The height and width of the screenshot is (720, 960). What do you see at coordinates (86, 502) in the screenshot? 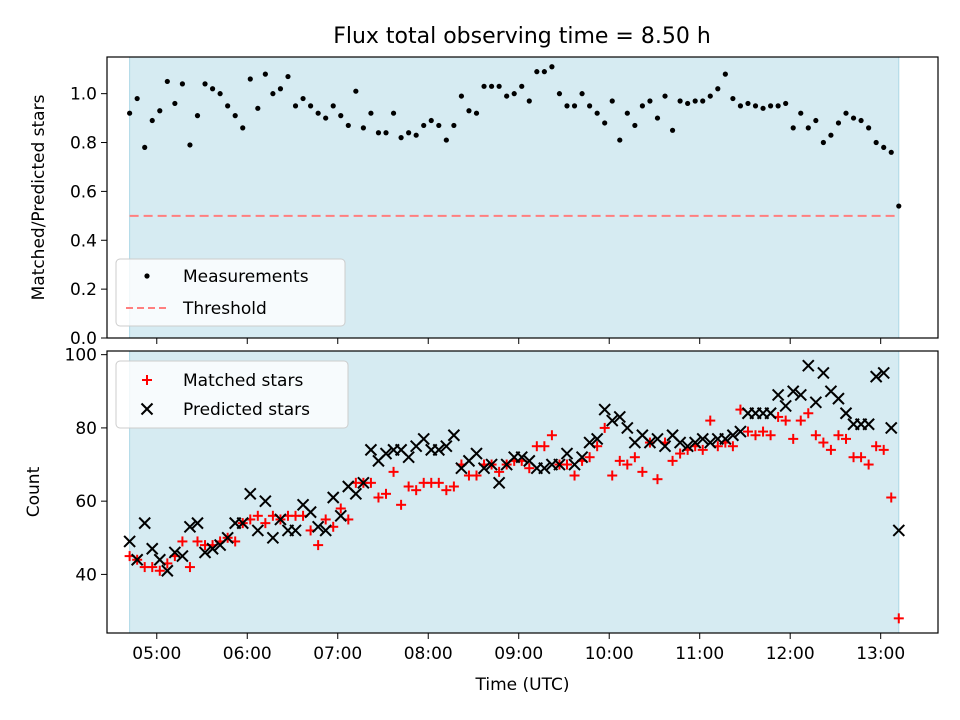
I see `bottom-y-tick-label: 60` at bounding box center [86, 502].